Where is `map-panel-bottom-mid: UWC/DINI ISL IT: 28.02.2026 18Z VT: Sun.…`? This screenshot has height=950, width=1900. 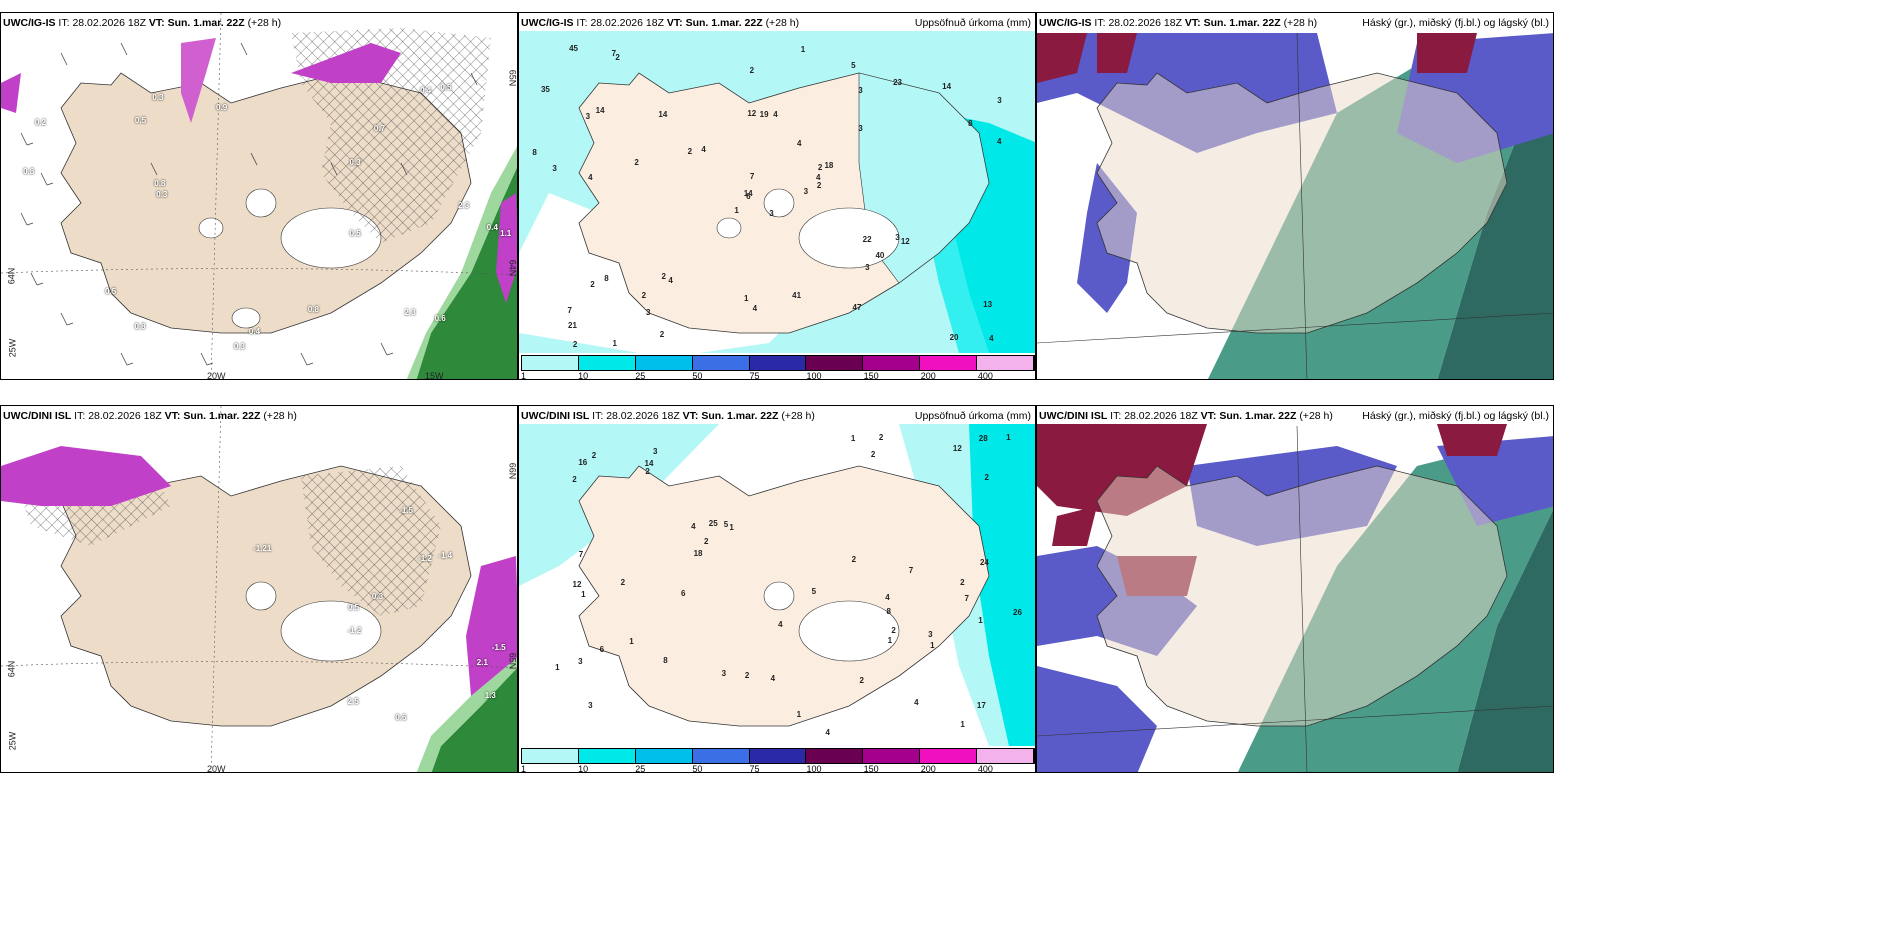 map-panel-bottom-mid: UWC/DINI ISL IT: 28.02.2026 18Z VT: Sun.… is located at coordinates (777, 589).